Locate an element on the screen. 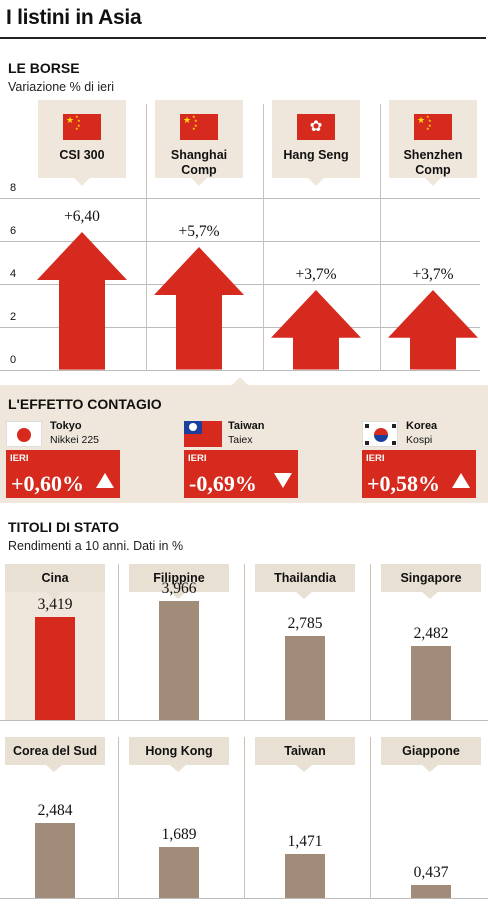 This screenshot has height=907, width=488. column-label: Hang Seng is located at coordinates (316, 155).